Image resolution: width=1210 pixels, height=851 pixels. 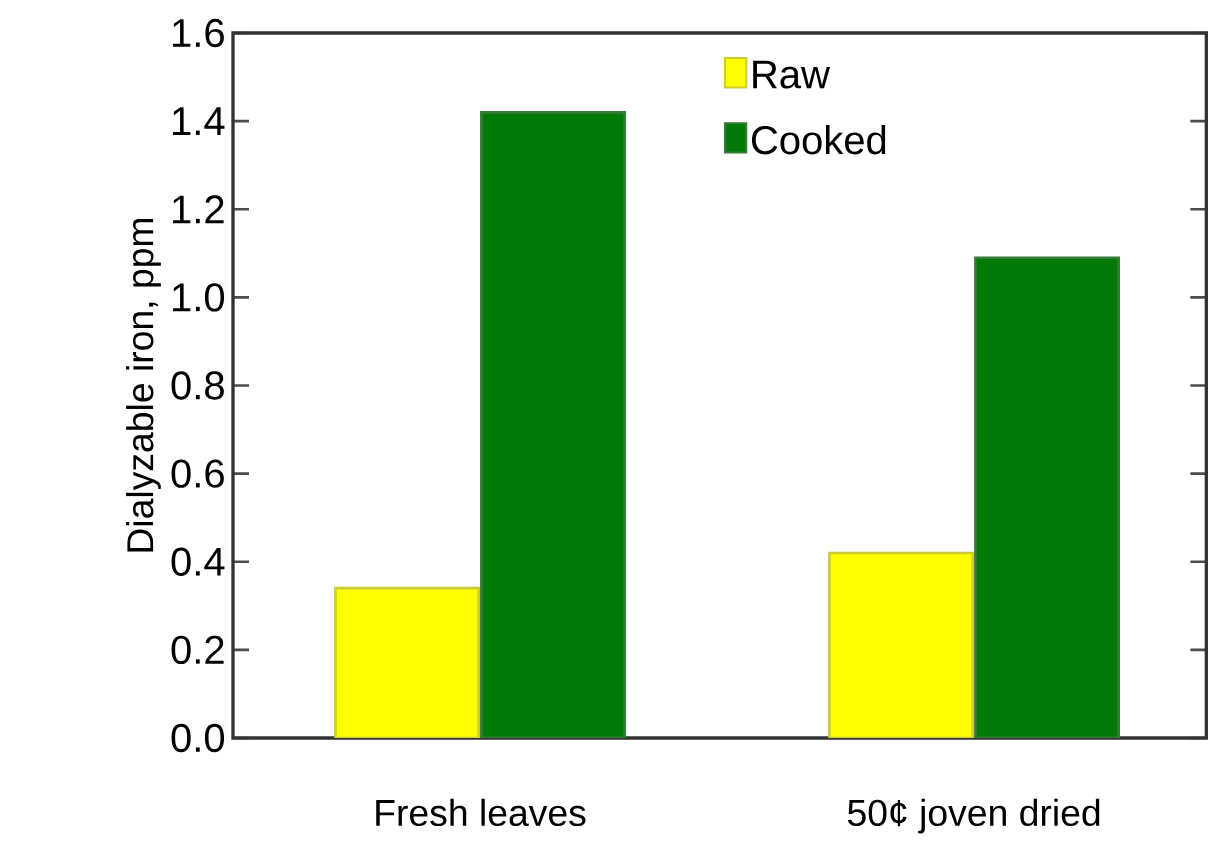 What do you see at coordinates (973, 816) in the screenshot?
I see `x-tick-label: 50¢ joven dried` at bounding box center [973, 816].